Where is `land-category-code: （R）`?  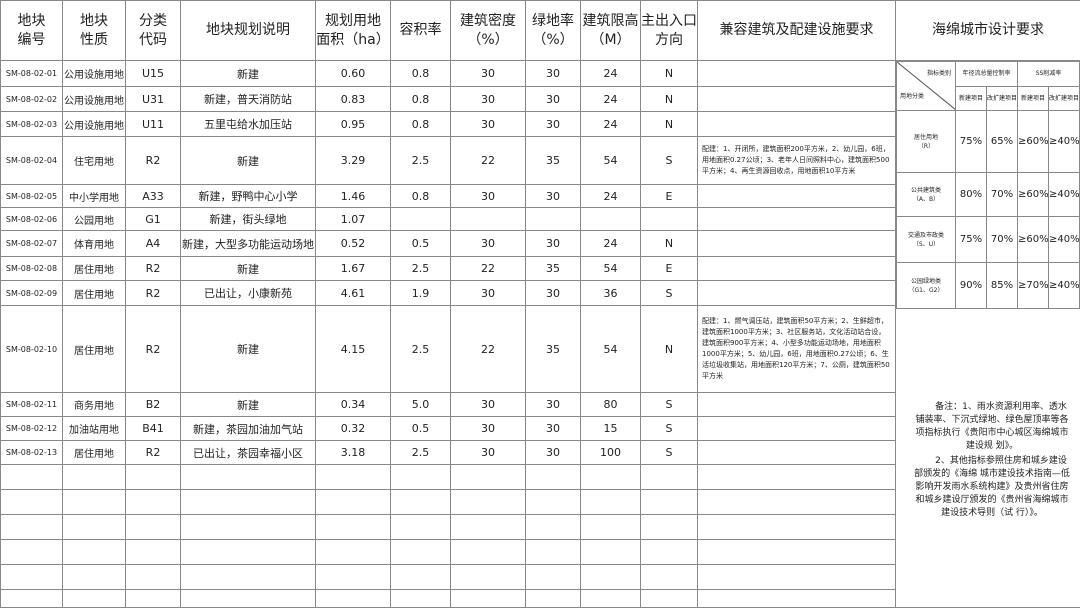
land-category-code: （R） is located at coordinates (926, 146).